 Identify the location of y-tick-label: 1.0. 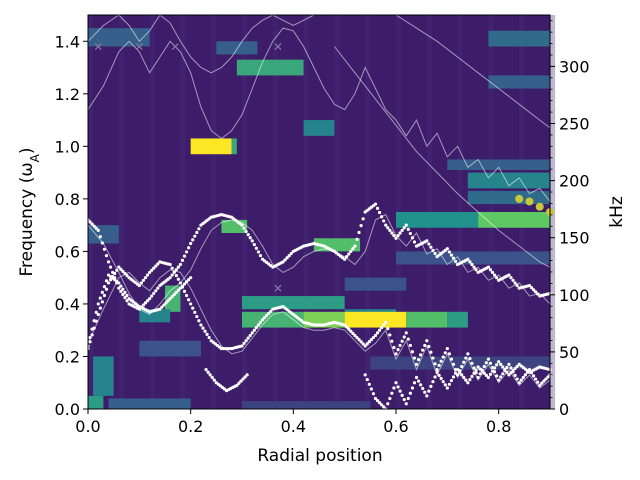
(67, 146).